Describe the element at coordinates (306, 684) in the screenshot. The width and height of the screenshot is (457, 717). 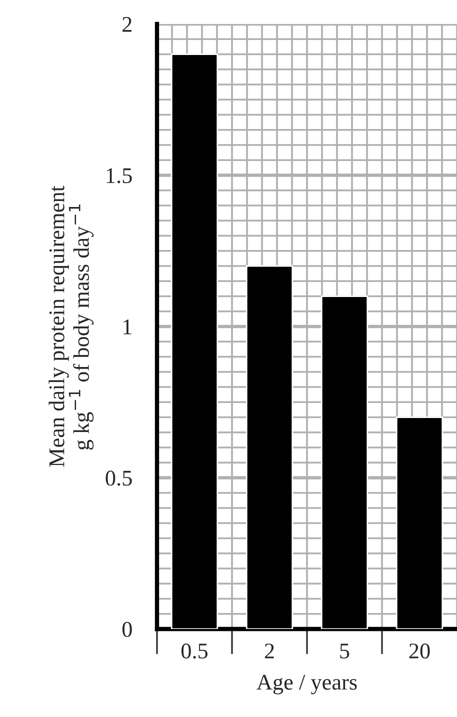
I see `x-axis-title: Age / years` at that location.